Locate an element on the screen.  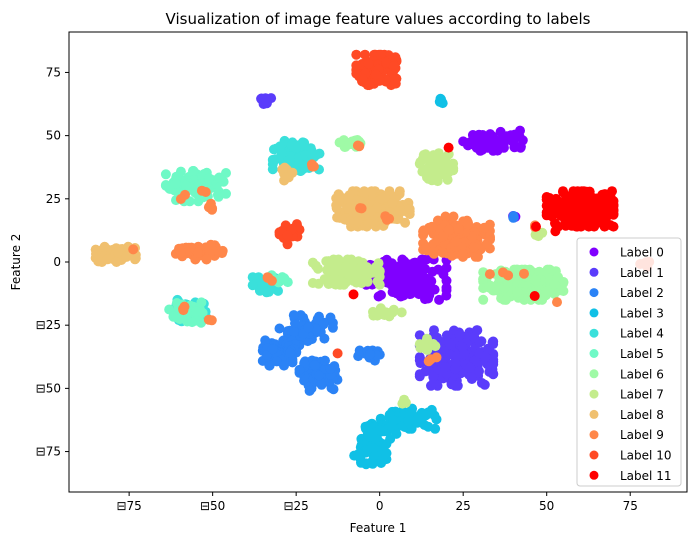
y-tick-label: 25 is located at coordinates (53, 199).